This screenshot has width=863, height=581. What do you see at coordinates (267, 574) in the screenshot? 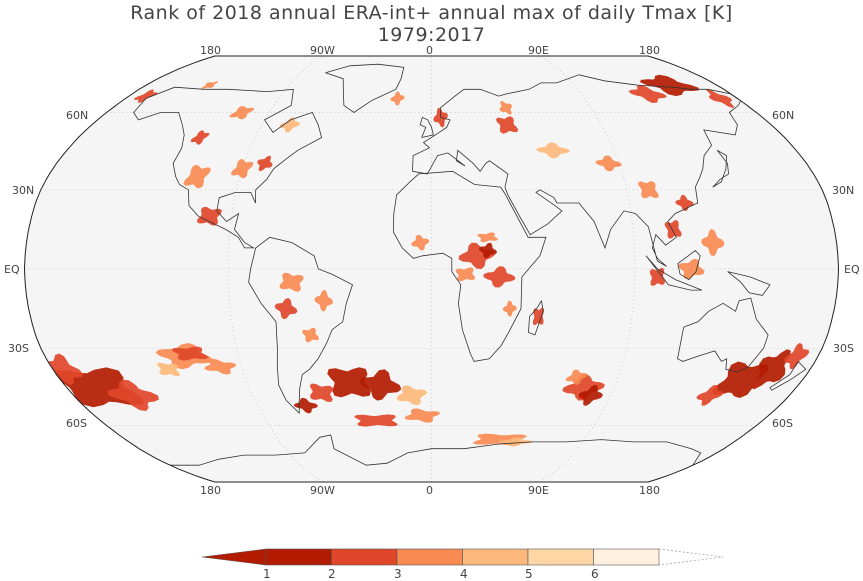
I see `legend-tick-label: 1` at bounding box center [267, 574].